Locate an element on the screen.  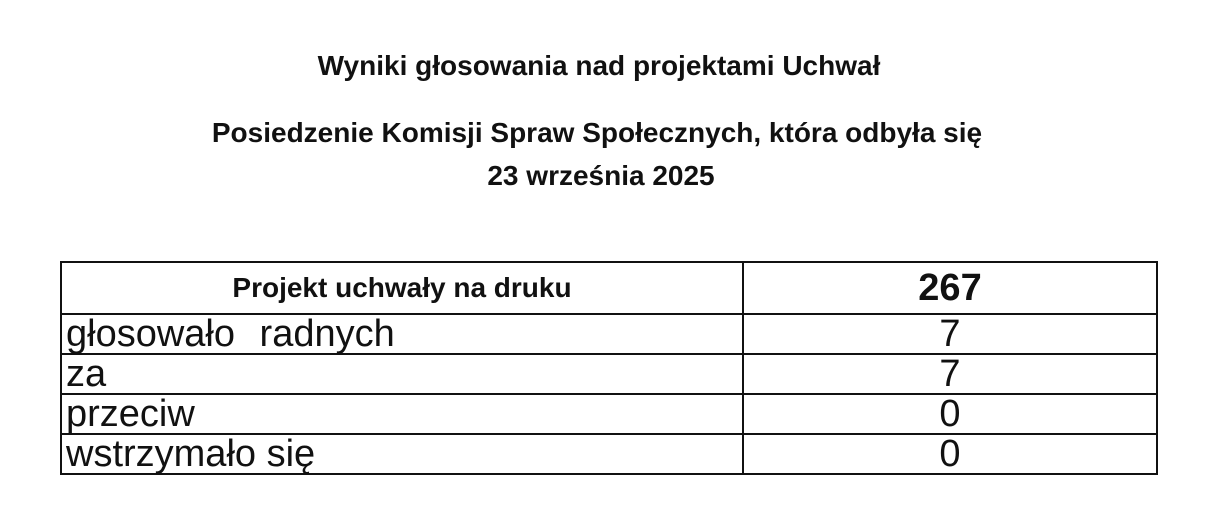
meeting-date: 23 września 2025 is located at coordinates (601, 175).